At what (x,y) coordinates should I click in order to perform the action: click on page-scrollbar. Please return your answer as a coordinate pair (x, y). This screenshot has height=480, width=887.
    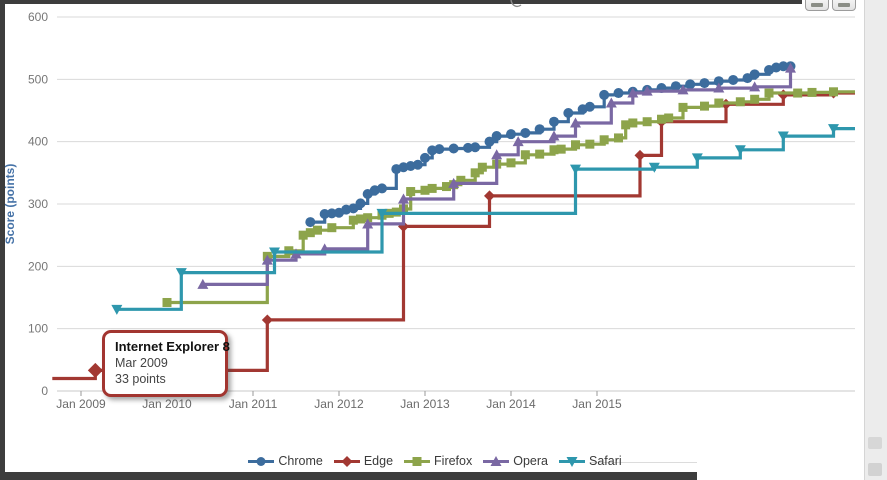
    Looking at the image, I should click on (875, 240).